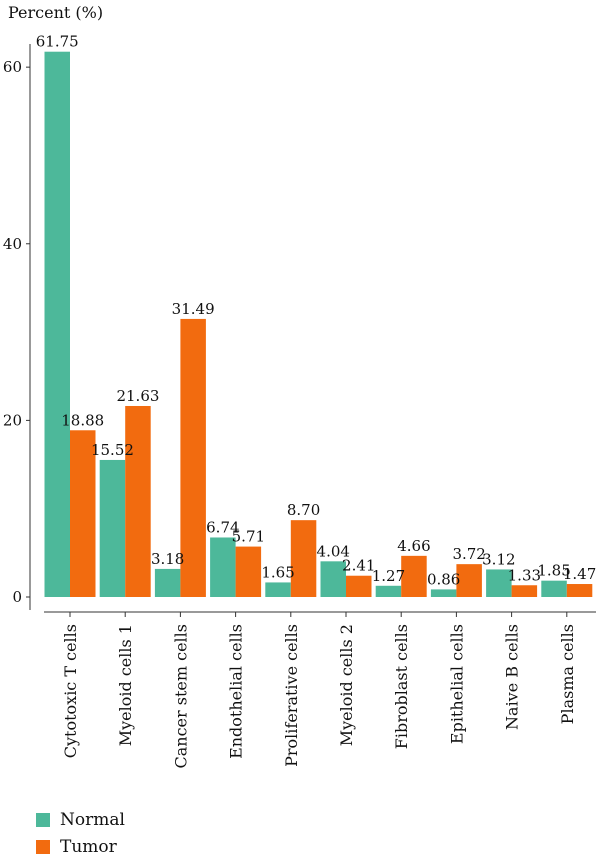 Image resolution: width=600 pixels, height=860 pixels. What do you see at coordinates (112, 450) in the screenshot?
I see `value-label-normal: 15.52` at bounding box center [112, 450].